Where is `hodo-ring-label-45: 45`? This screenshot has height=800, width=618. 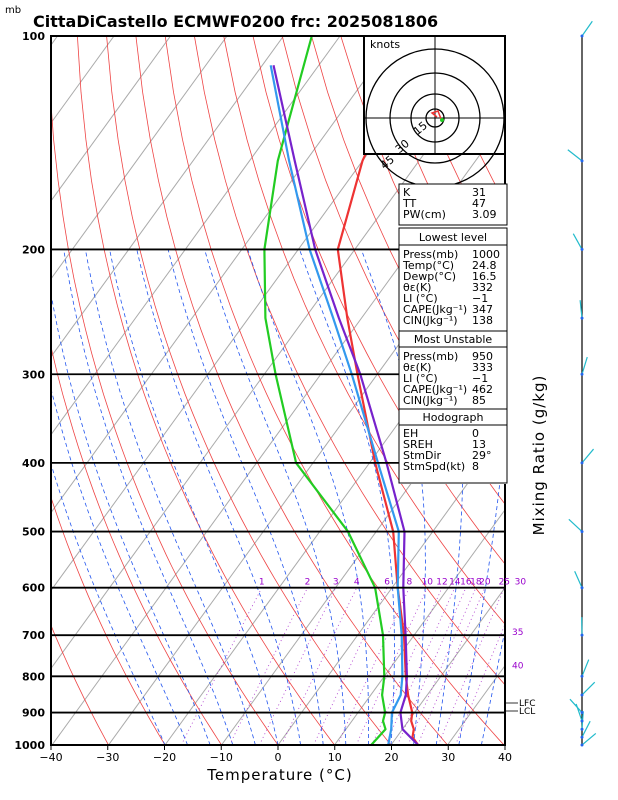 hodo-ring-label-45: 45 is located at coordinates (387, 162).